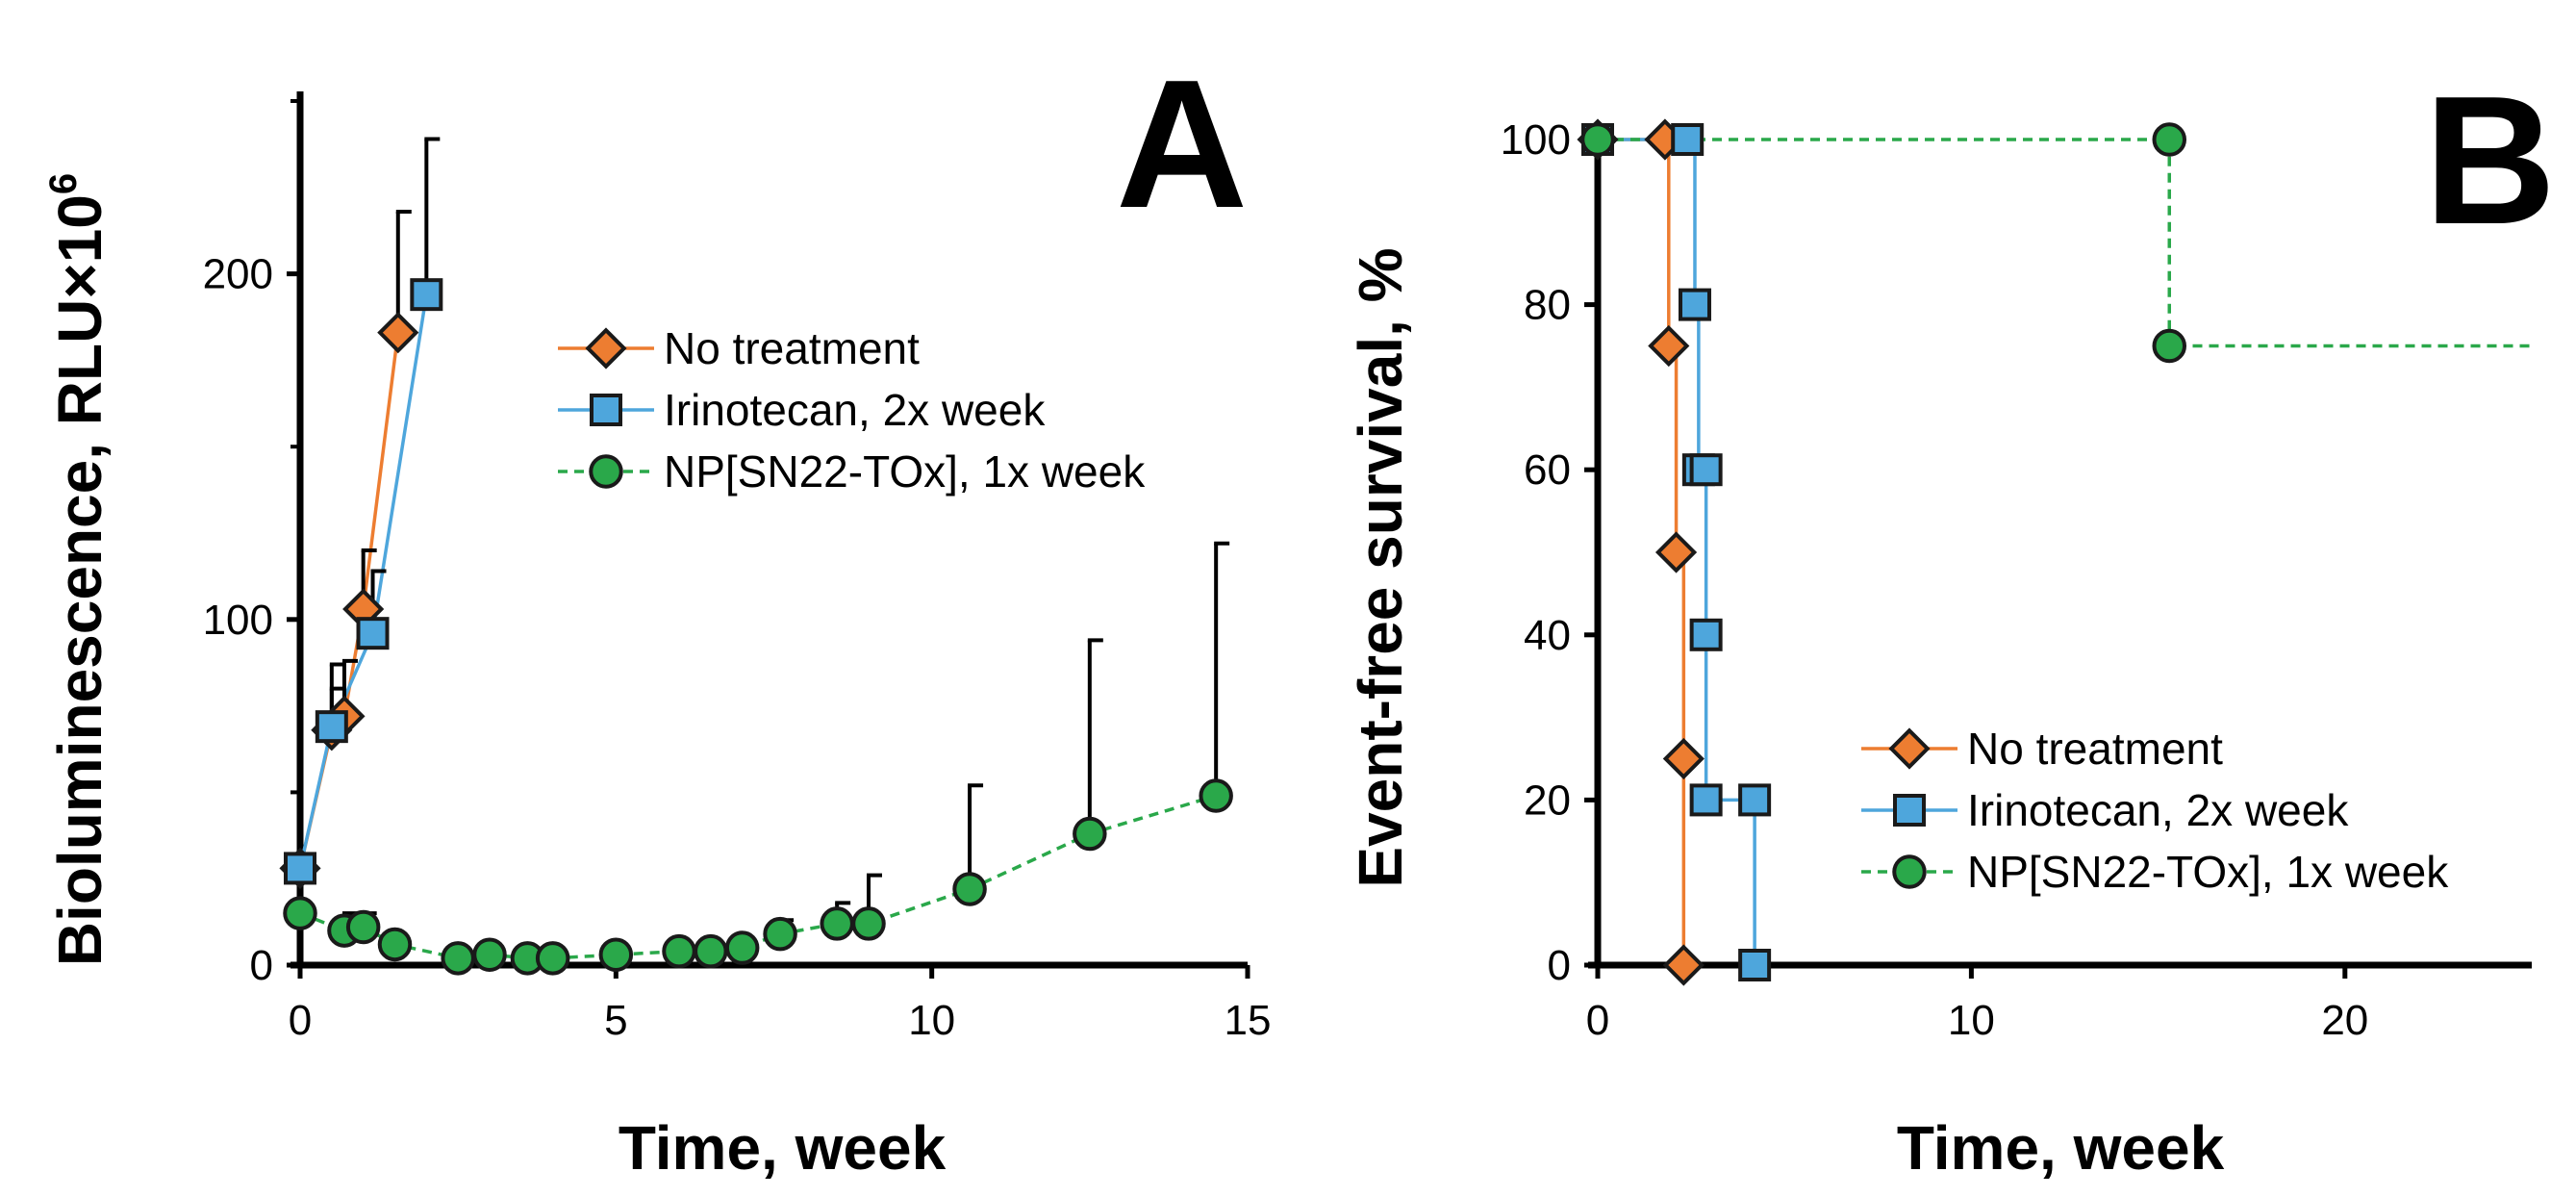 Image resolution: width=2576 pixels, height=1197 pixels. I want to click on svg-text: Bioluminescence, RLU×106, so click(78, 569).